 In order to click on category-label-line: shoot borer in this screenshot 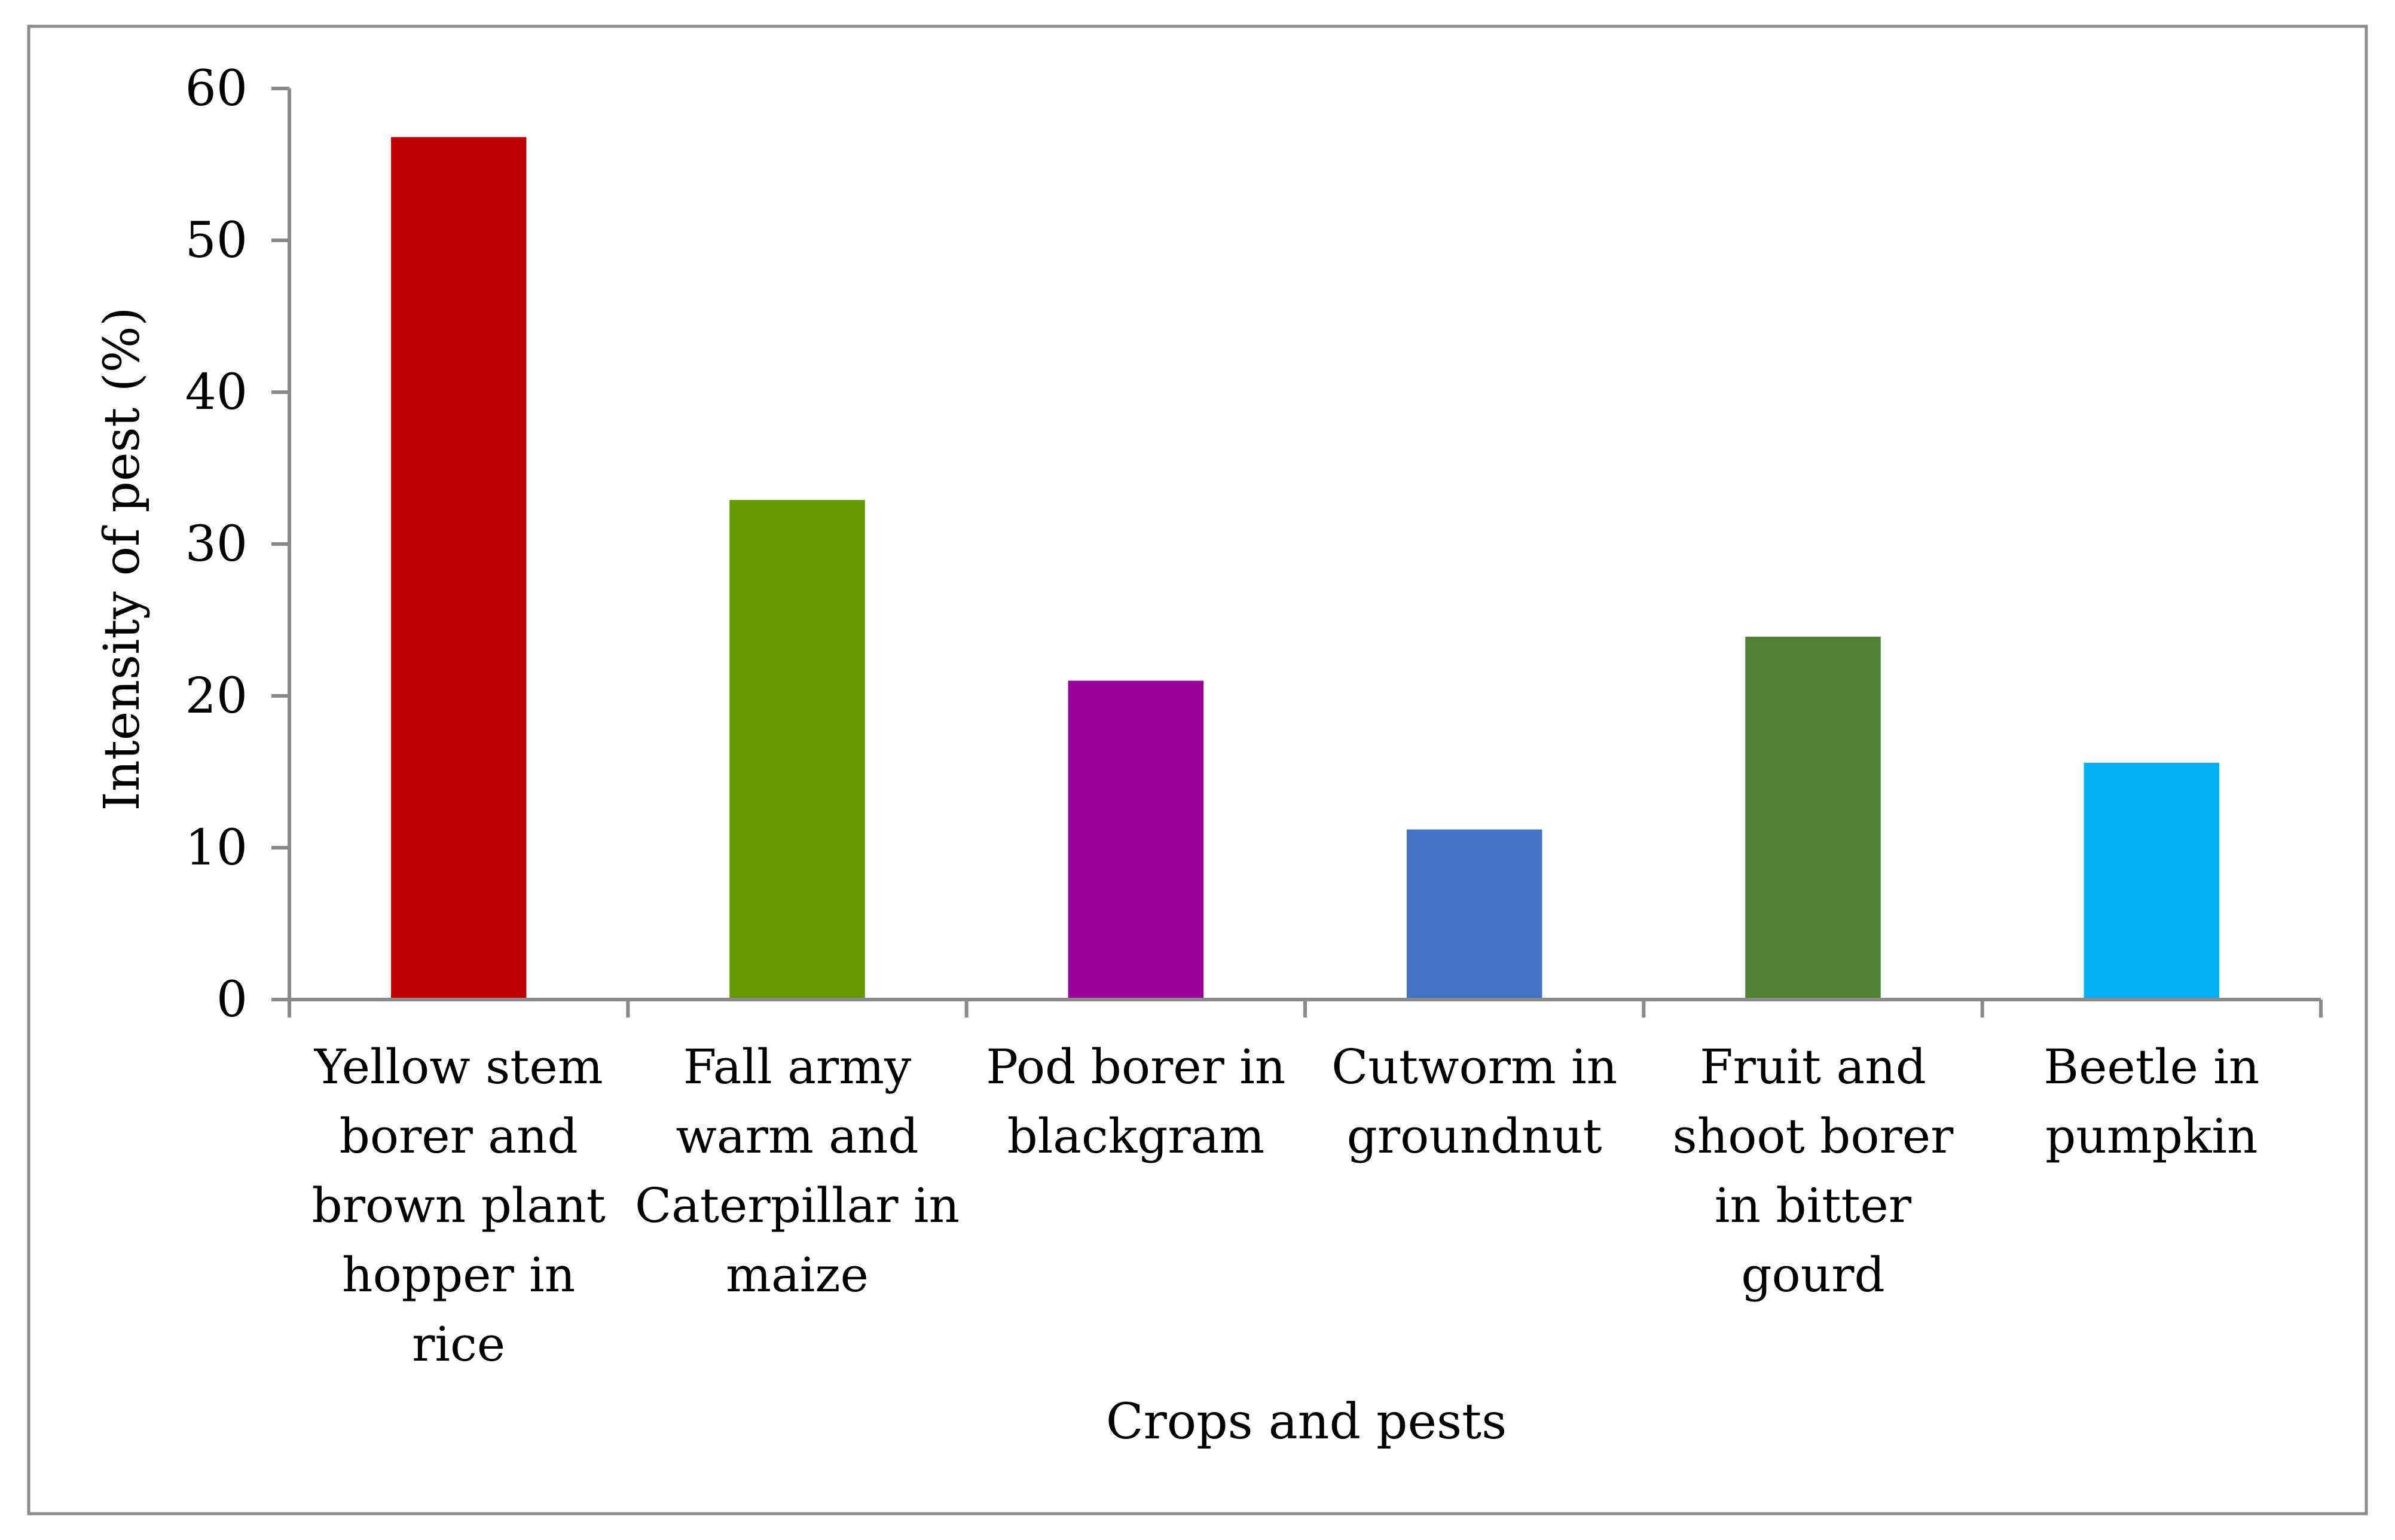, I will do `click(1813, 1136)`.